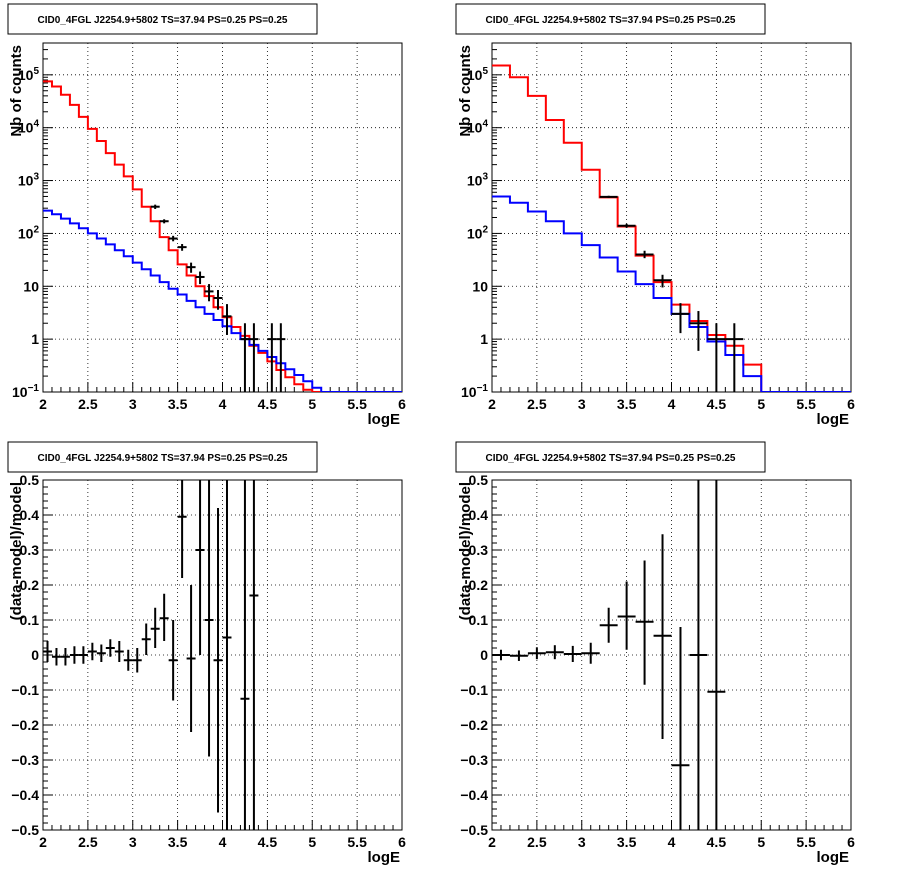 This screenshot has height=875, width=898. I want to click on y-tick-label: 0.1, so click(479, 620).